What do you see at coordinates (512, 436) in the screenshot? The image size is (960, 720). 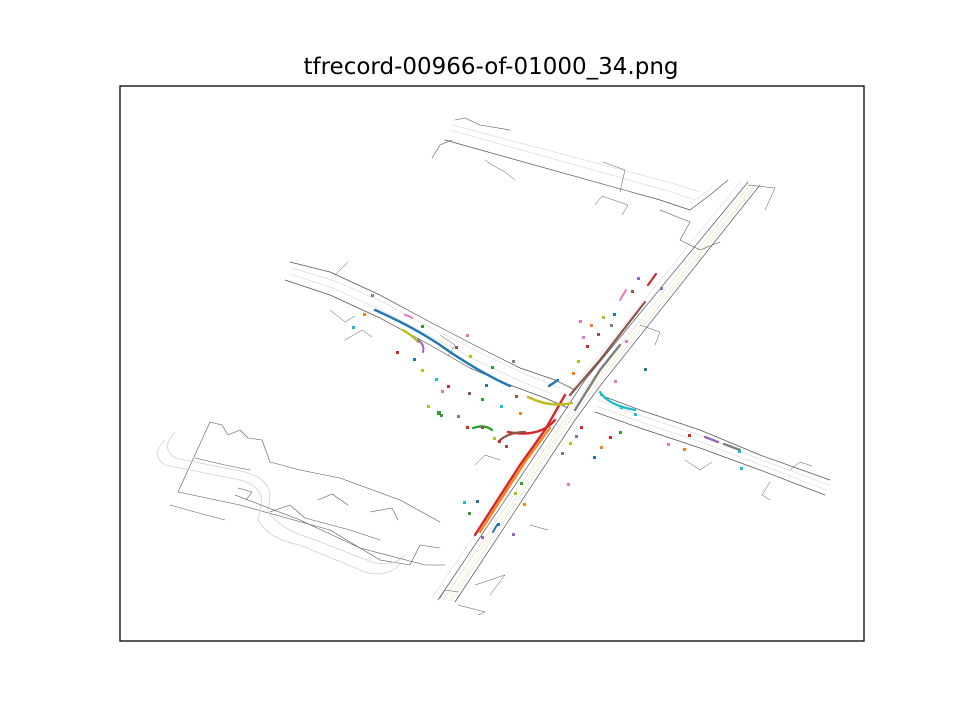 I see `trajectory-brown-turn` at bounding box center [512, 436].